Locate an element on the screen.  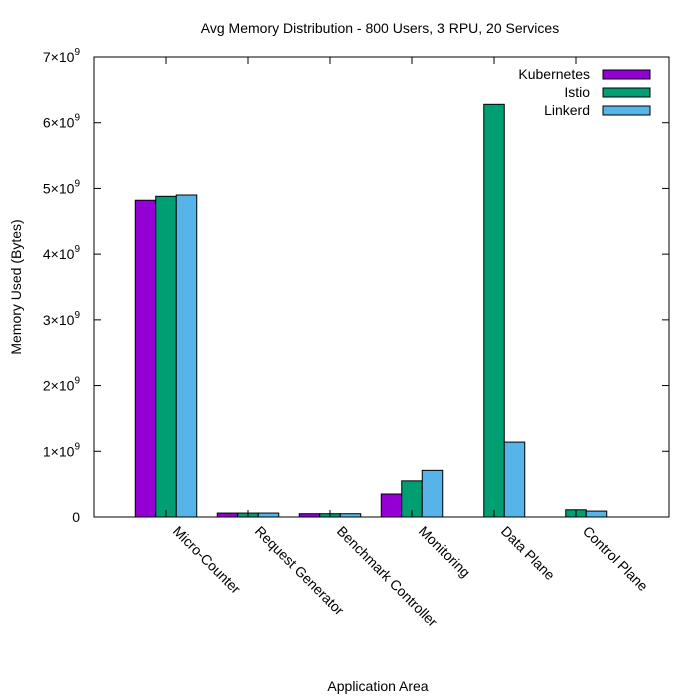
x-tick-label: Micro-Counter is located at coordinates (207, 560).